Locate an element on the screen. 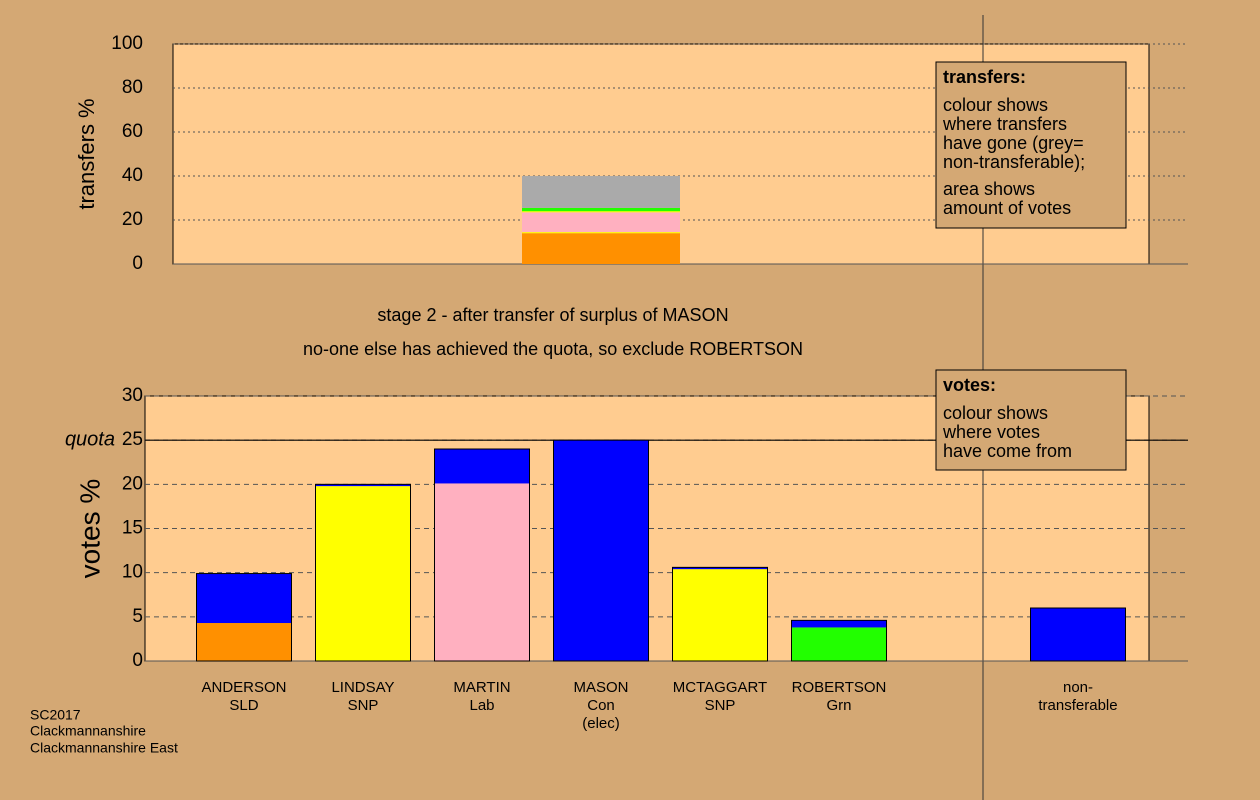 Image resolution: width=1260 pixels, height=800 pixels. y-tick-label: 80 is located at coordinates (132, 87).